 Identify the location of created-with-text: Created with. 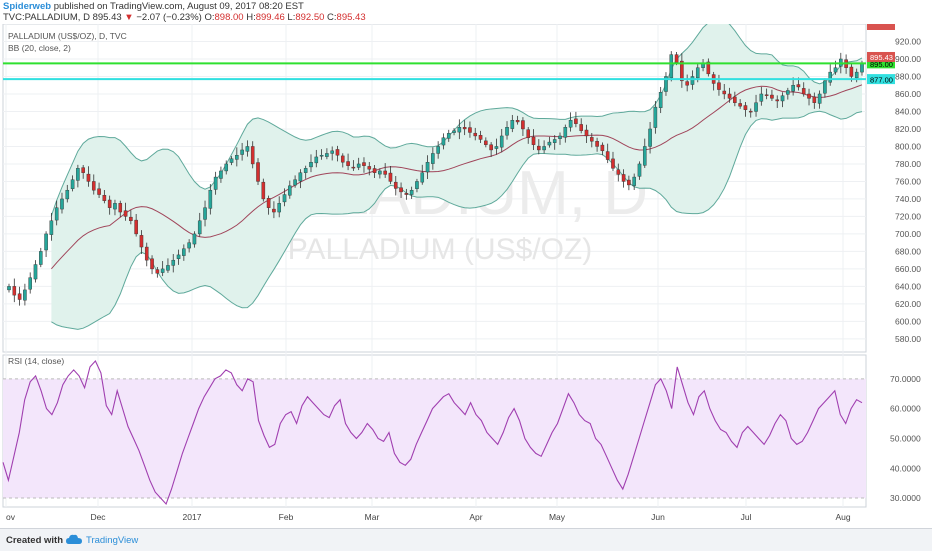
(35, 540).